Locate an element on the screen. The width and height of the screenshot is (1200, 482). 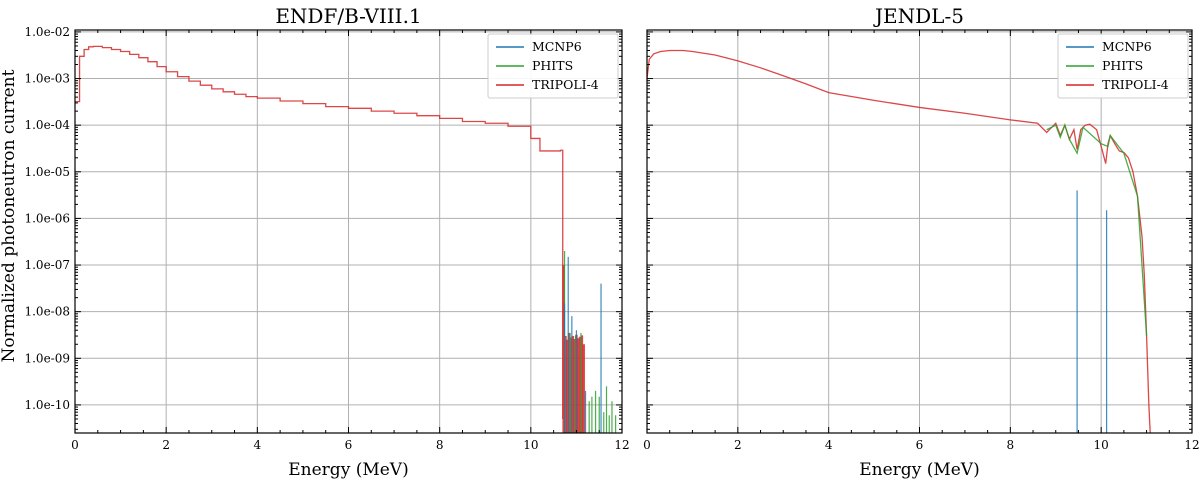
y-tick-label: 1.0e-04 is located at coordinates (47, 125).